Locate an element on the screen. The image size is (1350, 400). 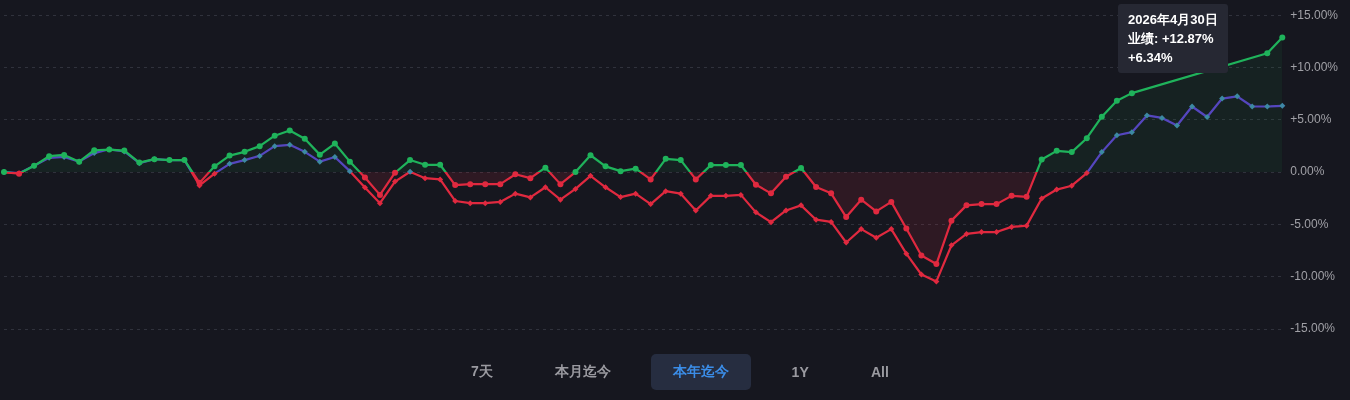
annotation: +6.34% is located at coordinates (1151, 58).